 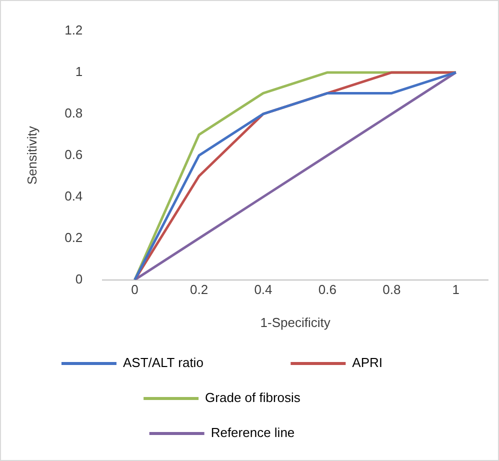 I want to click on y-tick-label: 1, so click(x=79, y=72).